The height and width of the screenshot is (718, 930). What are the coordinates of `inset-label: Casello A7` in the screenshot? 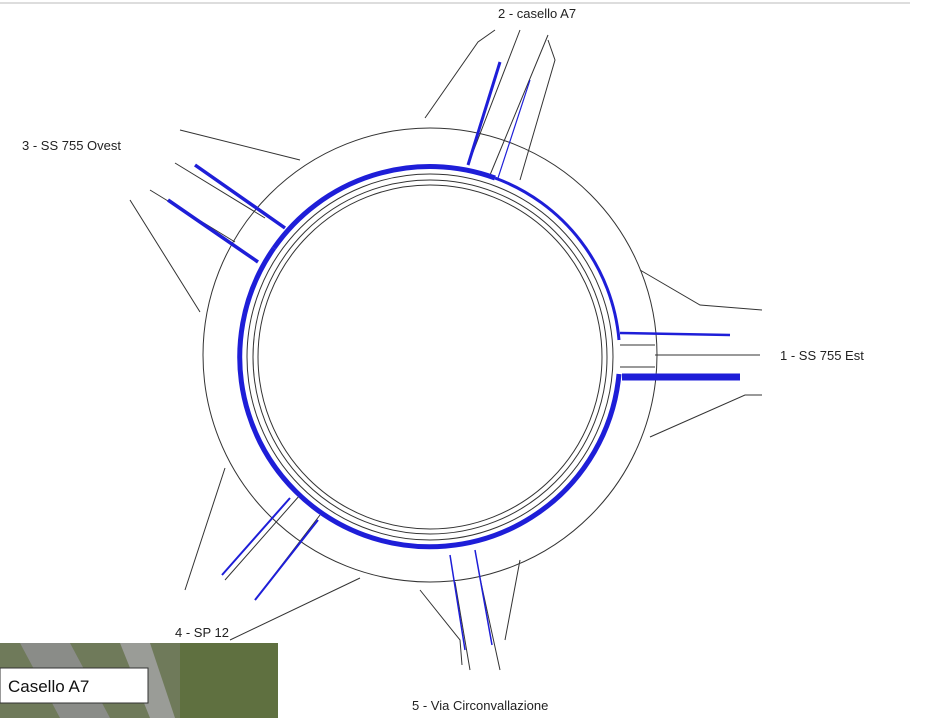 It's located at (48, 686).